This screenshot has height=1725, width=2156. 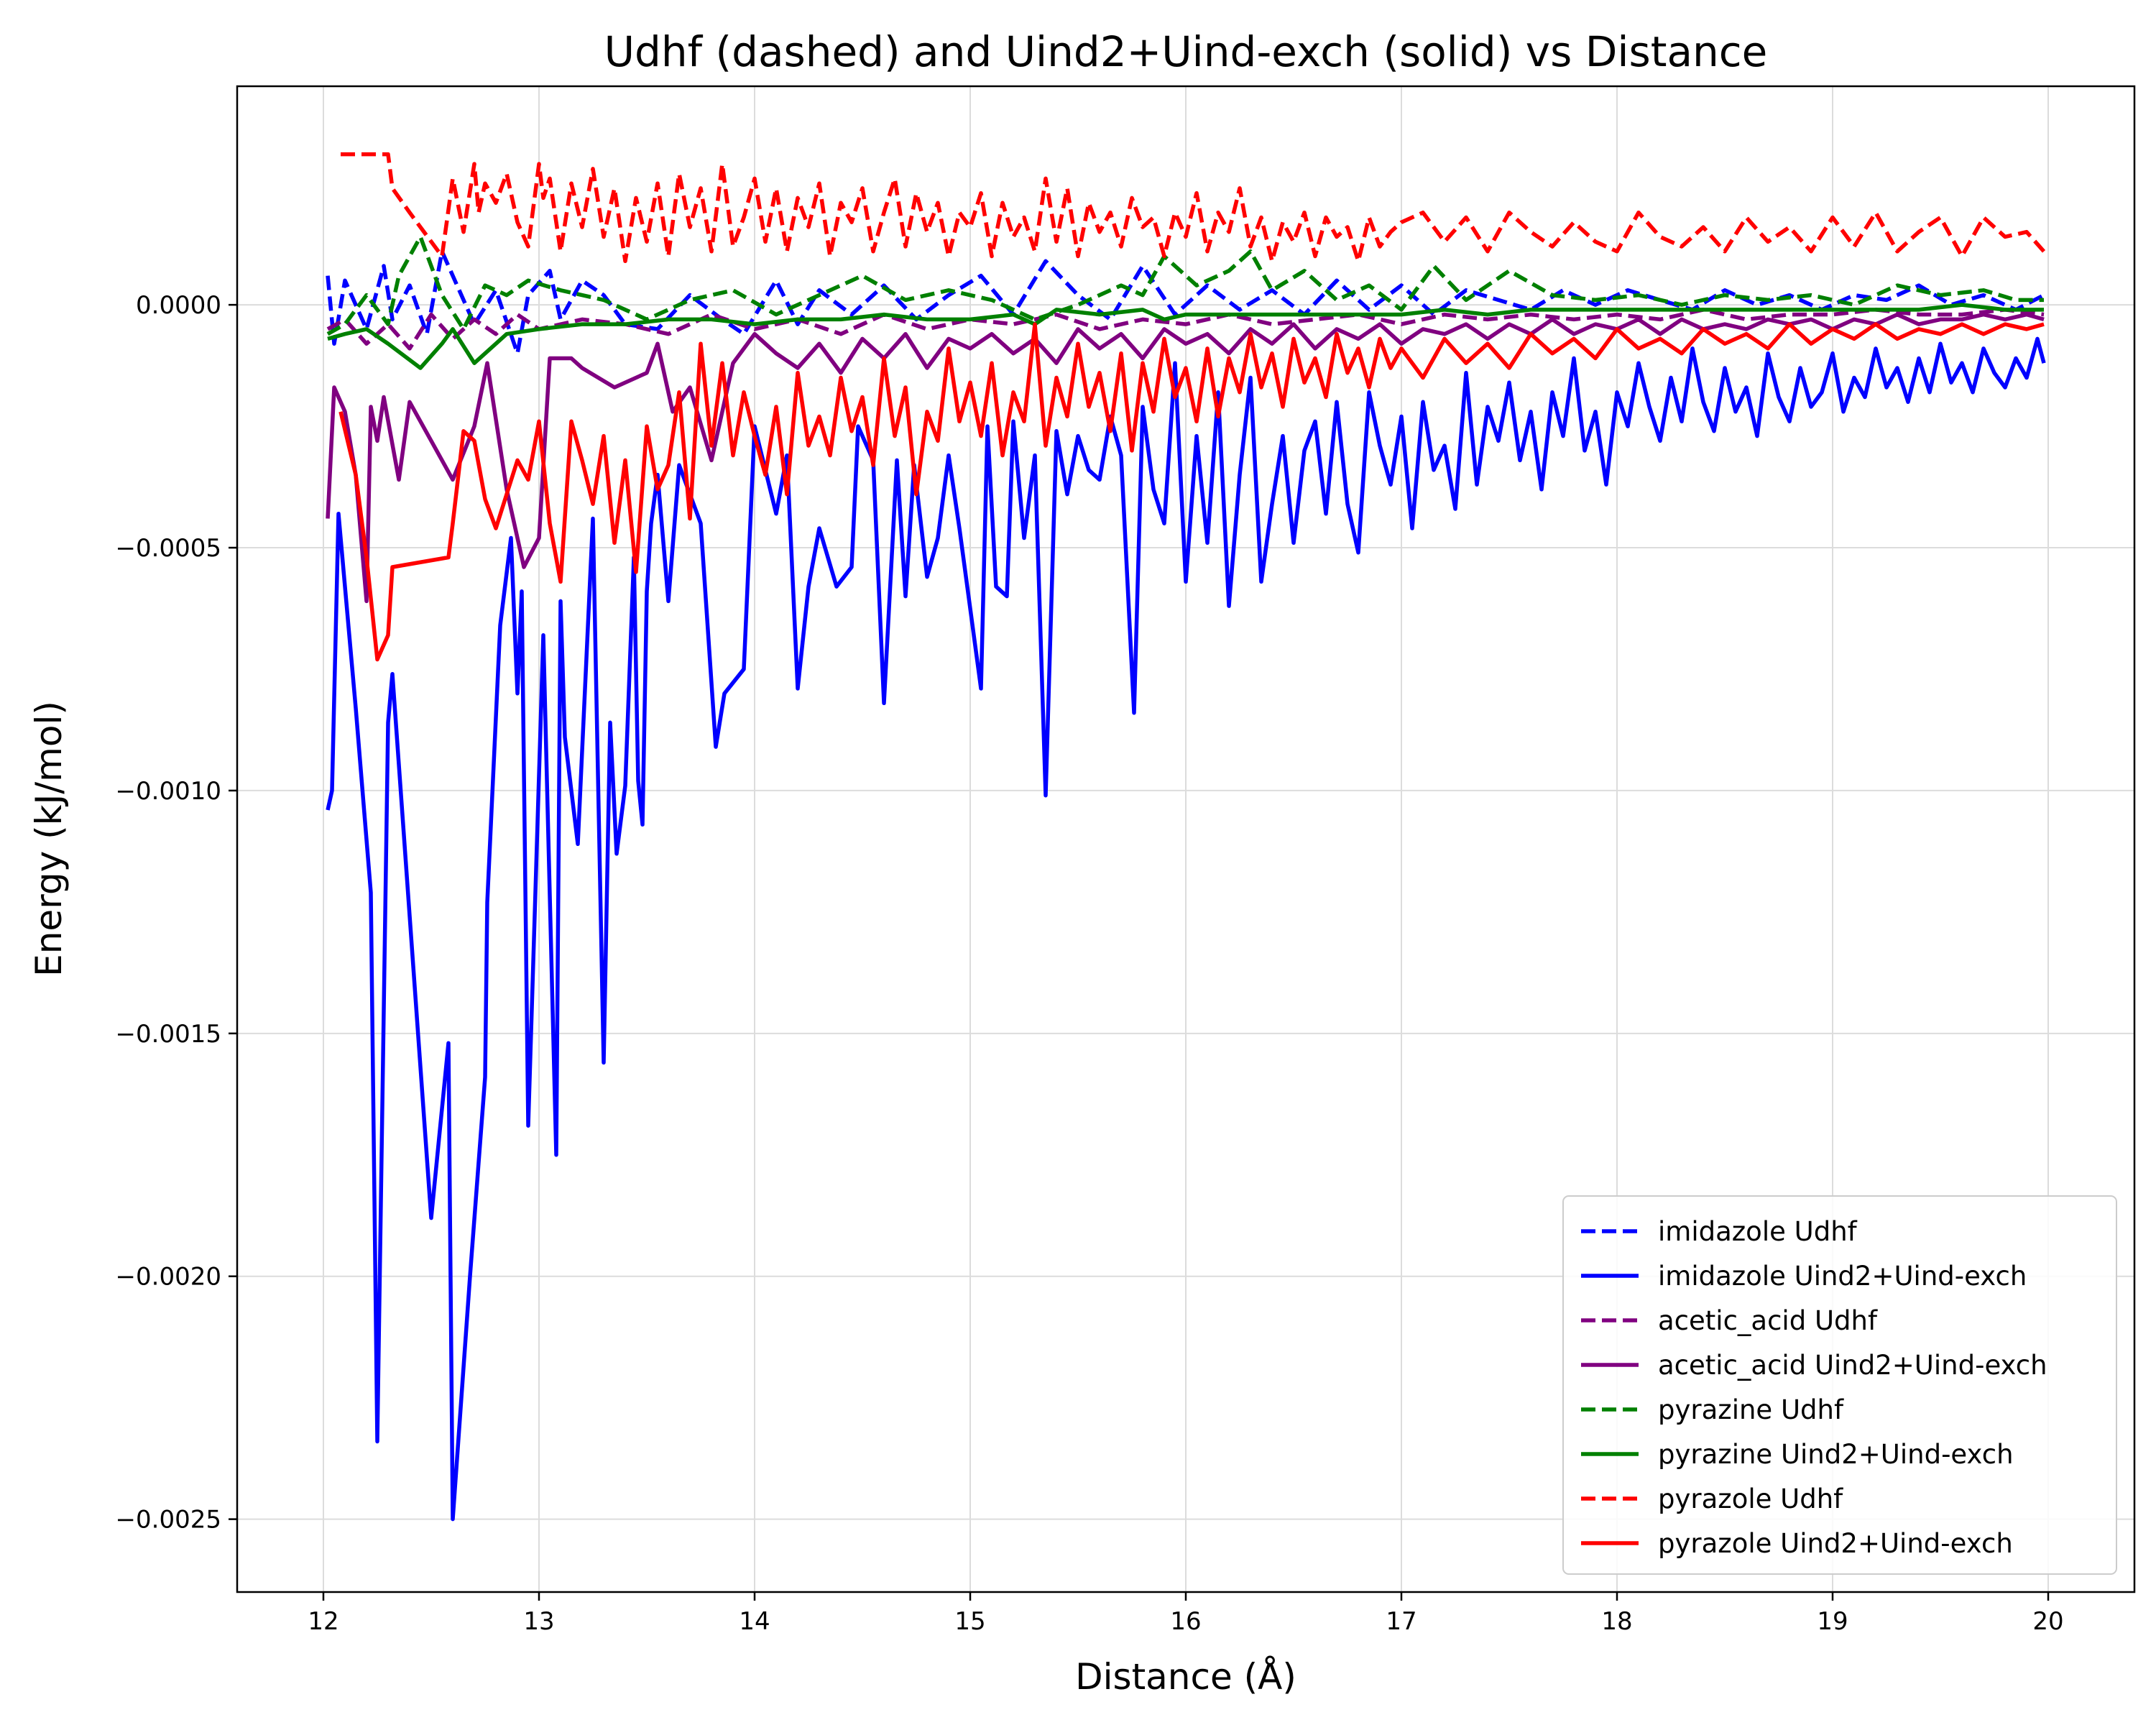 What do you see at coordinates (179, 305) in the screenshot?
I see `y-tick-label: 0.0000` at bounding box center [179, 305].